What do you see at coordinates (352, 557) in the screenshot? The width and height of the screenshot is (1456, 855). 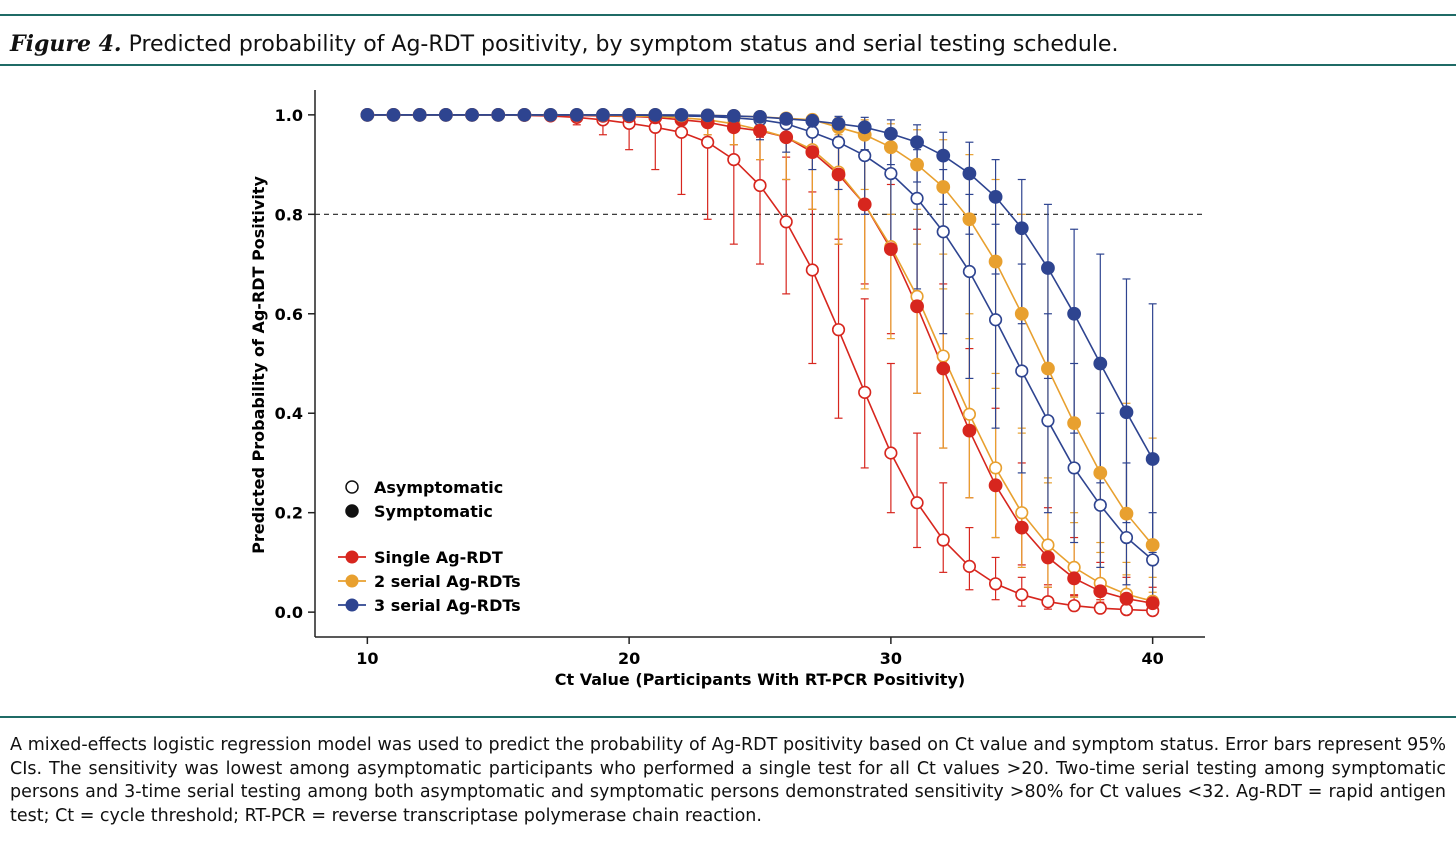 I see `legend-dot-single-ag-rdt` at bounding box center [352, 557].